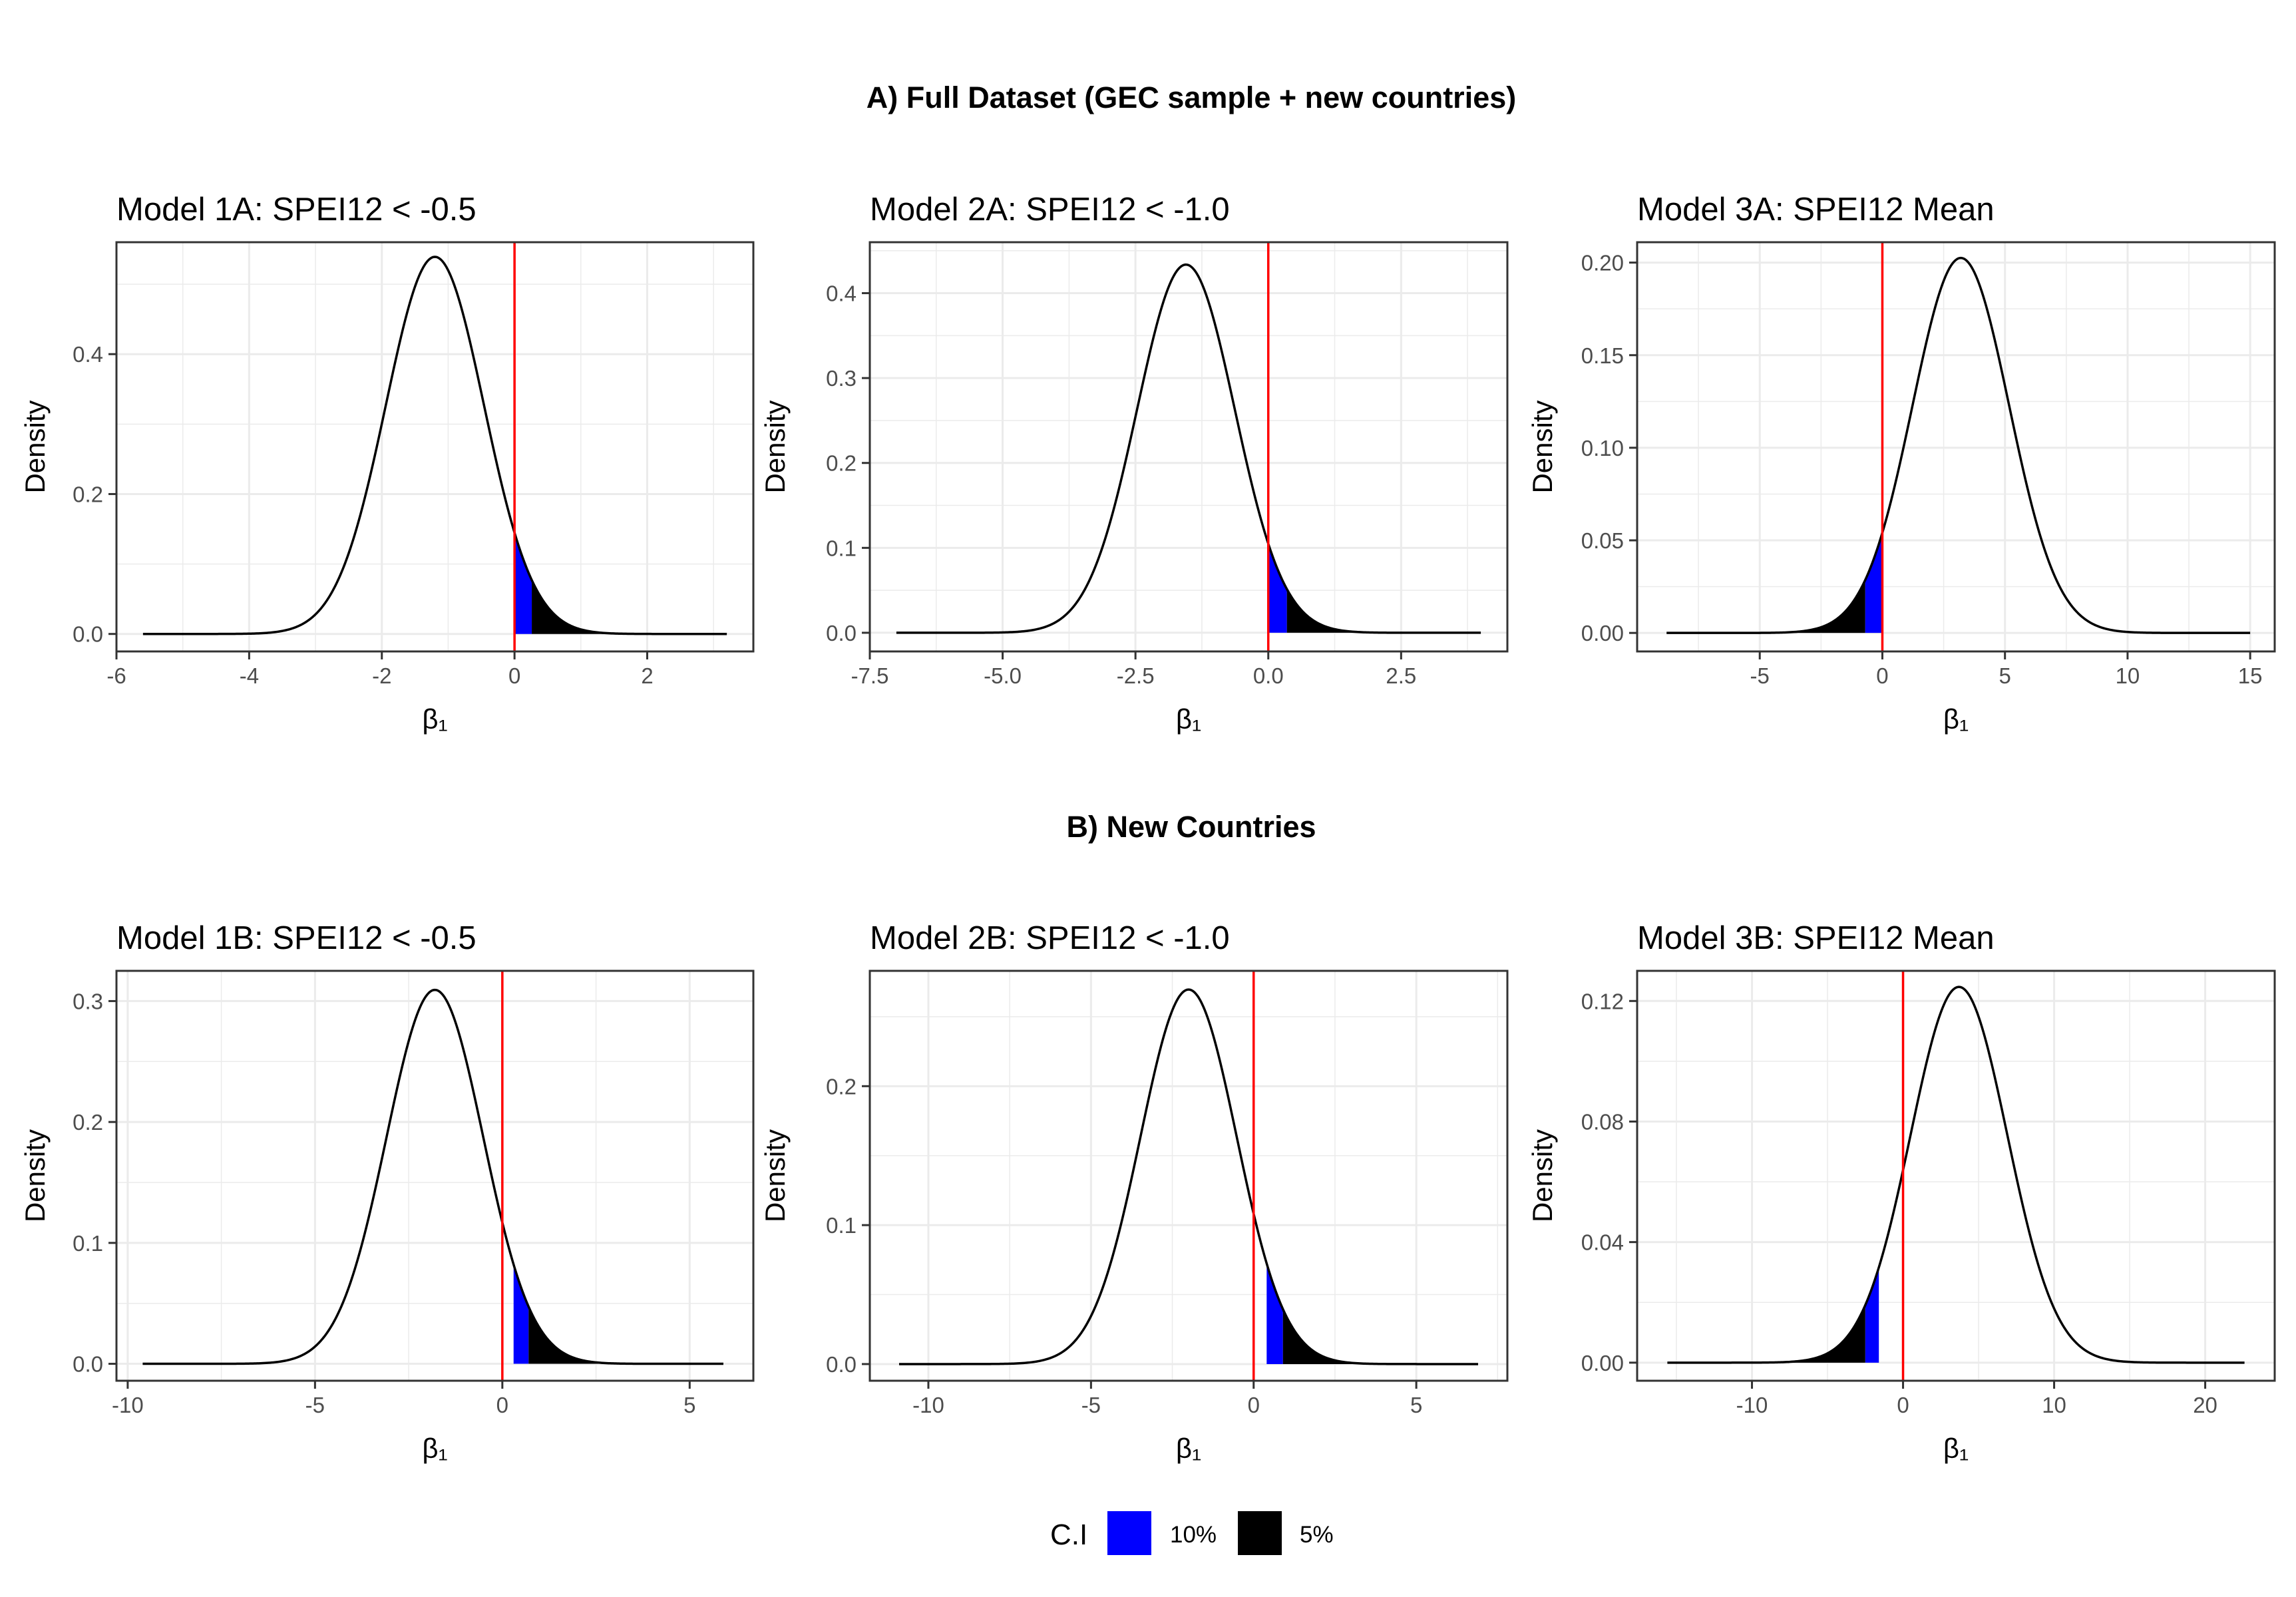  What do you see at coordinates (870, 675) in the screenshot?
I see `x-tick-label: -7.5` at bounding box center [870, 675].